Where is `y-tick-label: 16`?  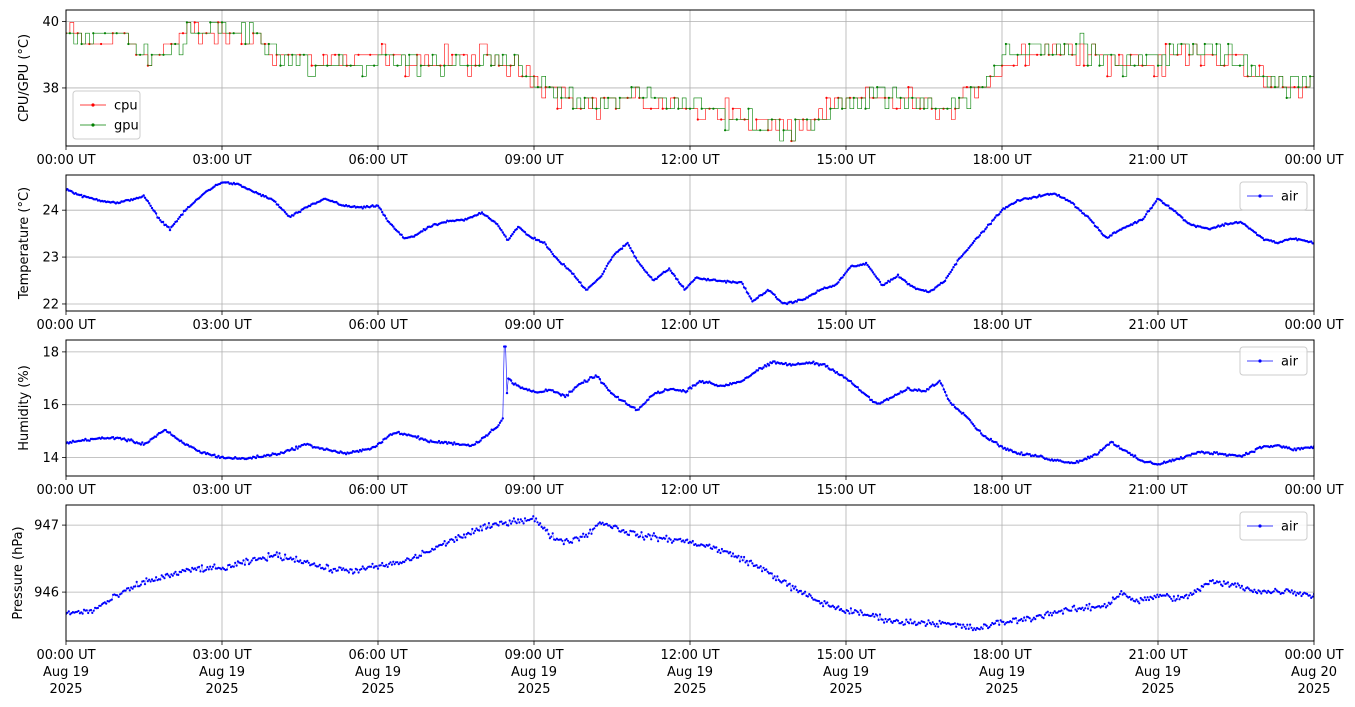 y-tick-label: 16 is located at coordinates (50, 405).